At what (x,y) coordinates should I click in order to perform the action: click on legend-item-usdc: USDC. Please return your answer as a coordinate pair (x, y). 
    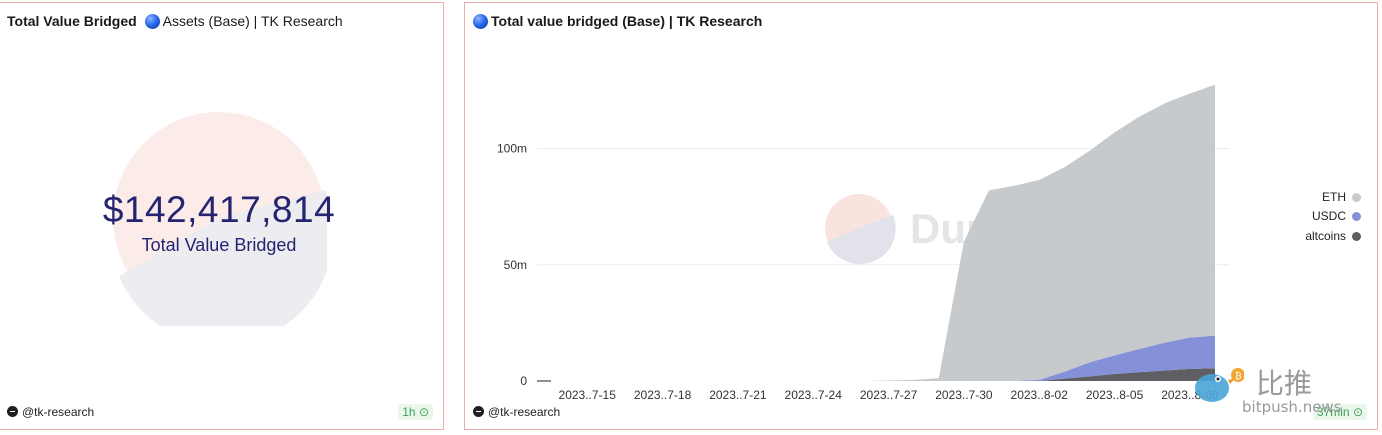
    Looking at the image, I should click on (1336, 216).